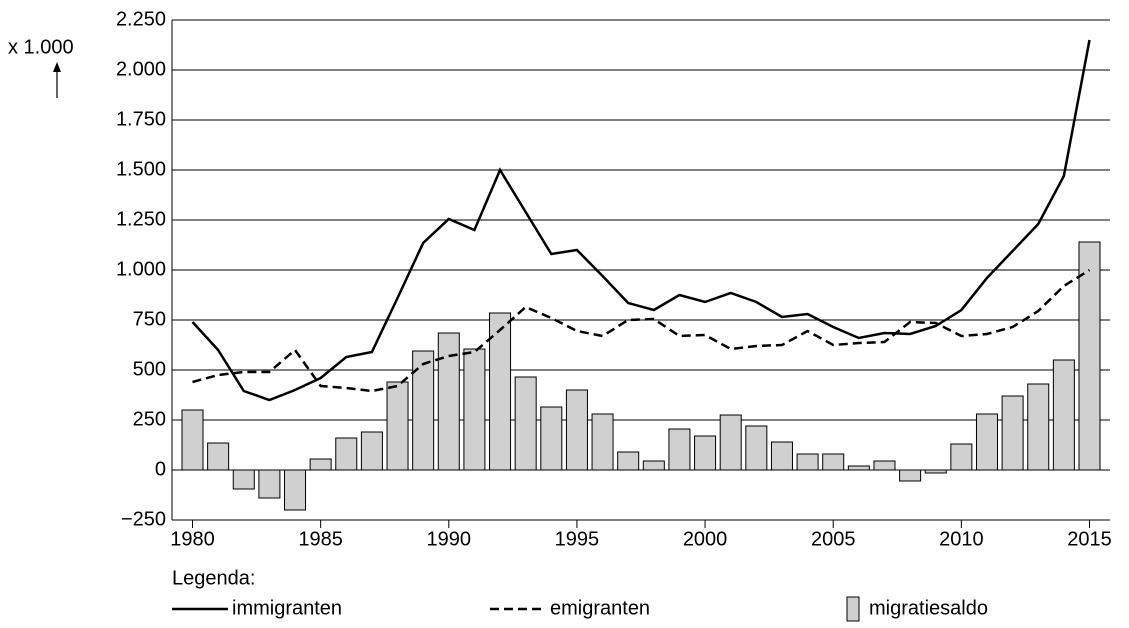 The width and height of the screenshot is (1129, 628). I want to click on x-tick-label: 2010, so click(961, 539).